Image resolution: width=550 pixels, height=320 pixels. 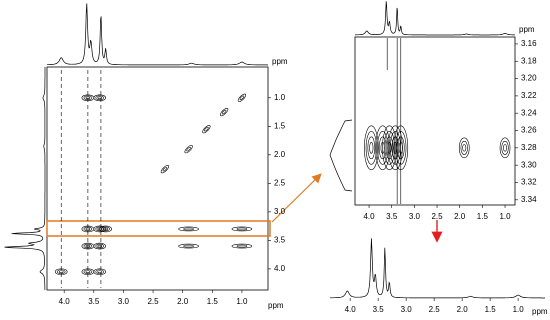 I want to click on y-tick-label: 3.34, so click(x=529, y=199).